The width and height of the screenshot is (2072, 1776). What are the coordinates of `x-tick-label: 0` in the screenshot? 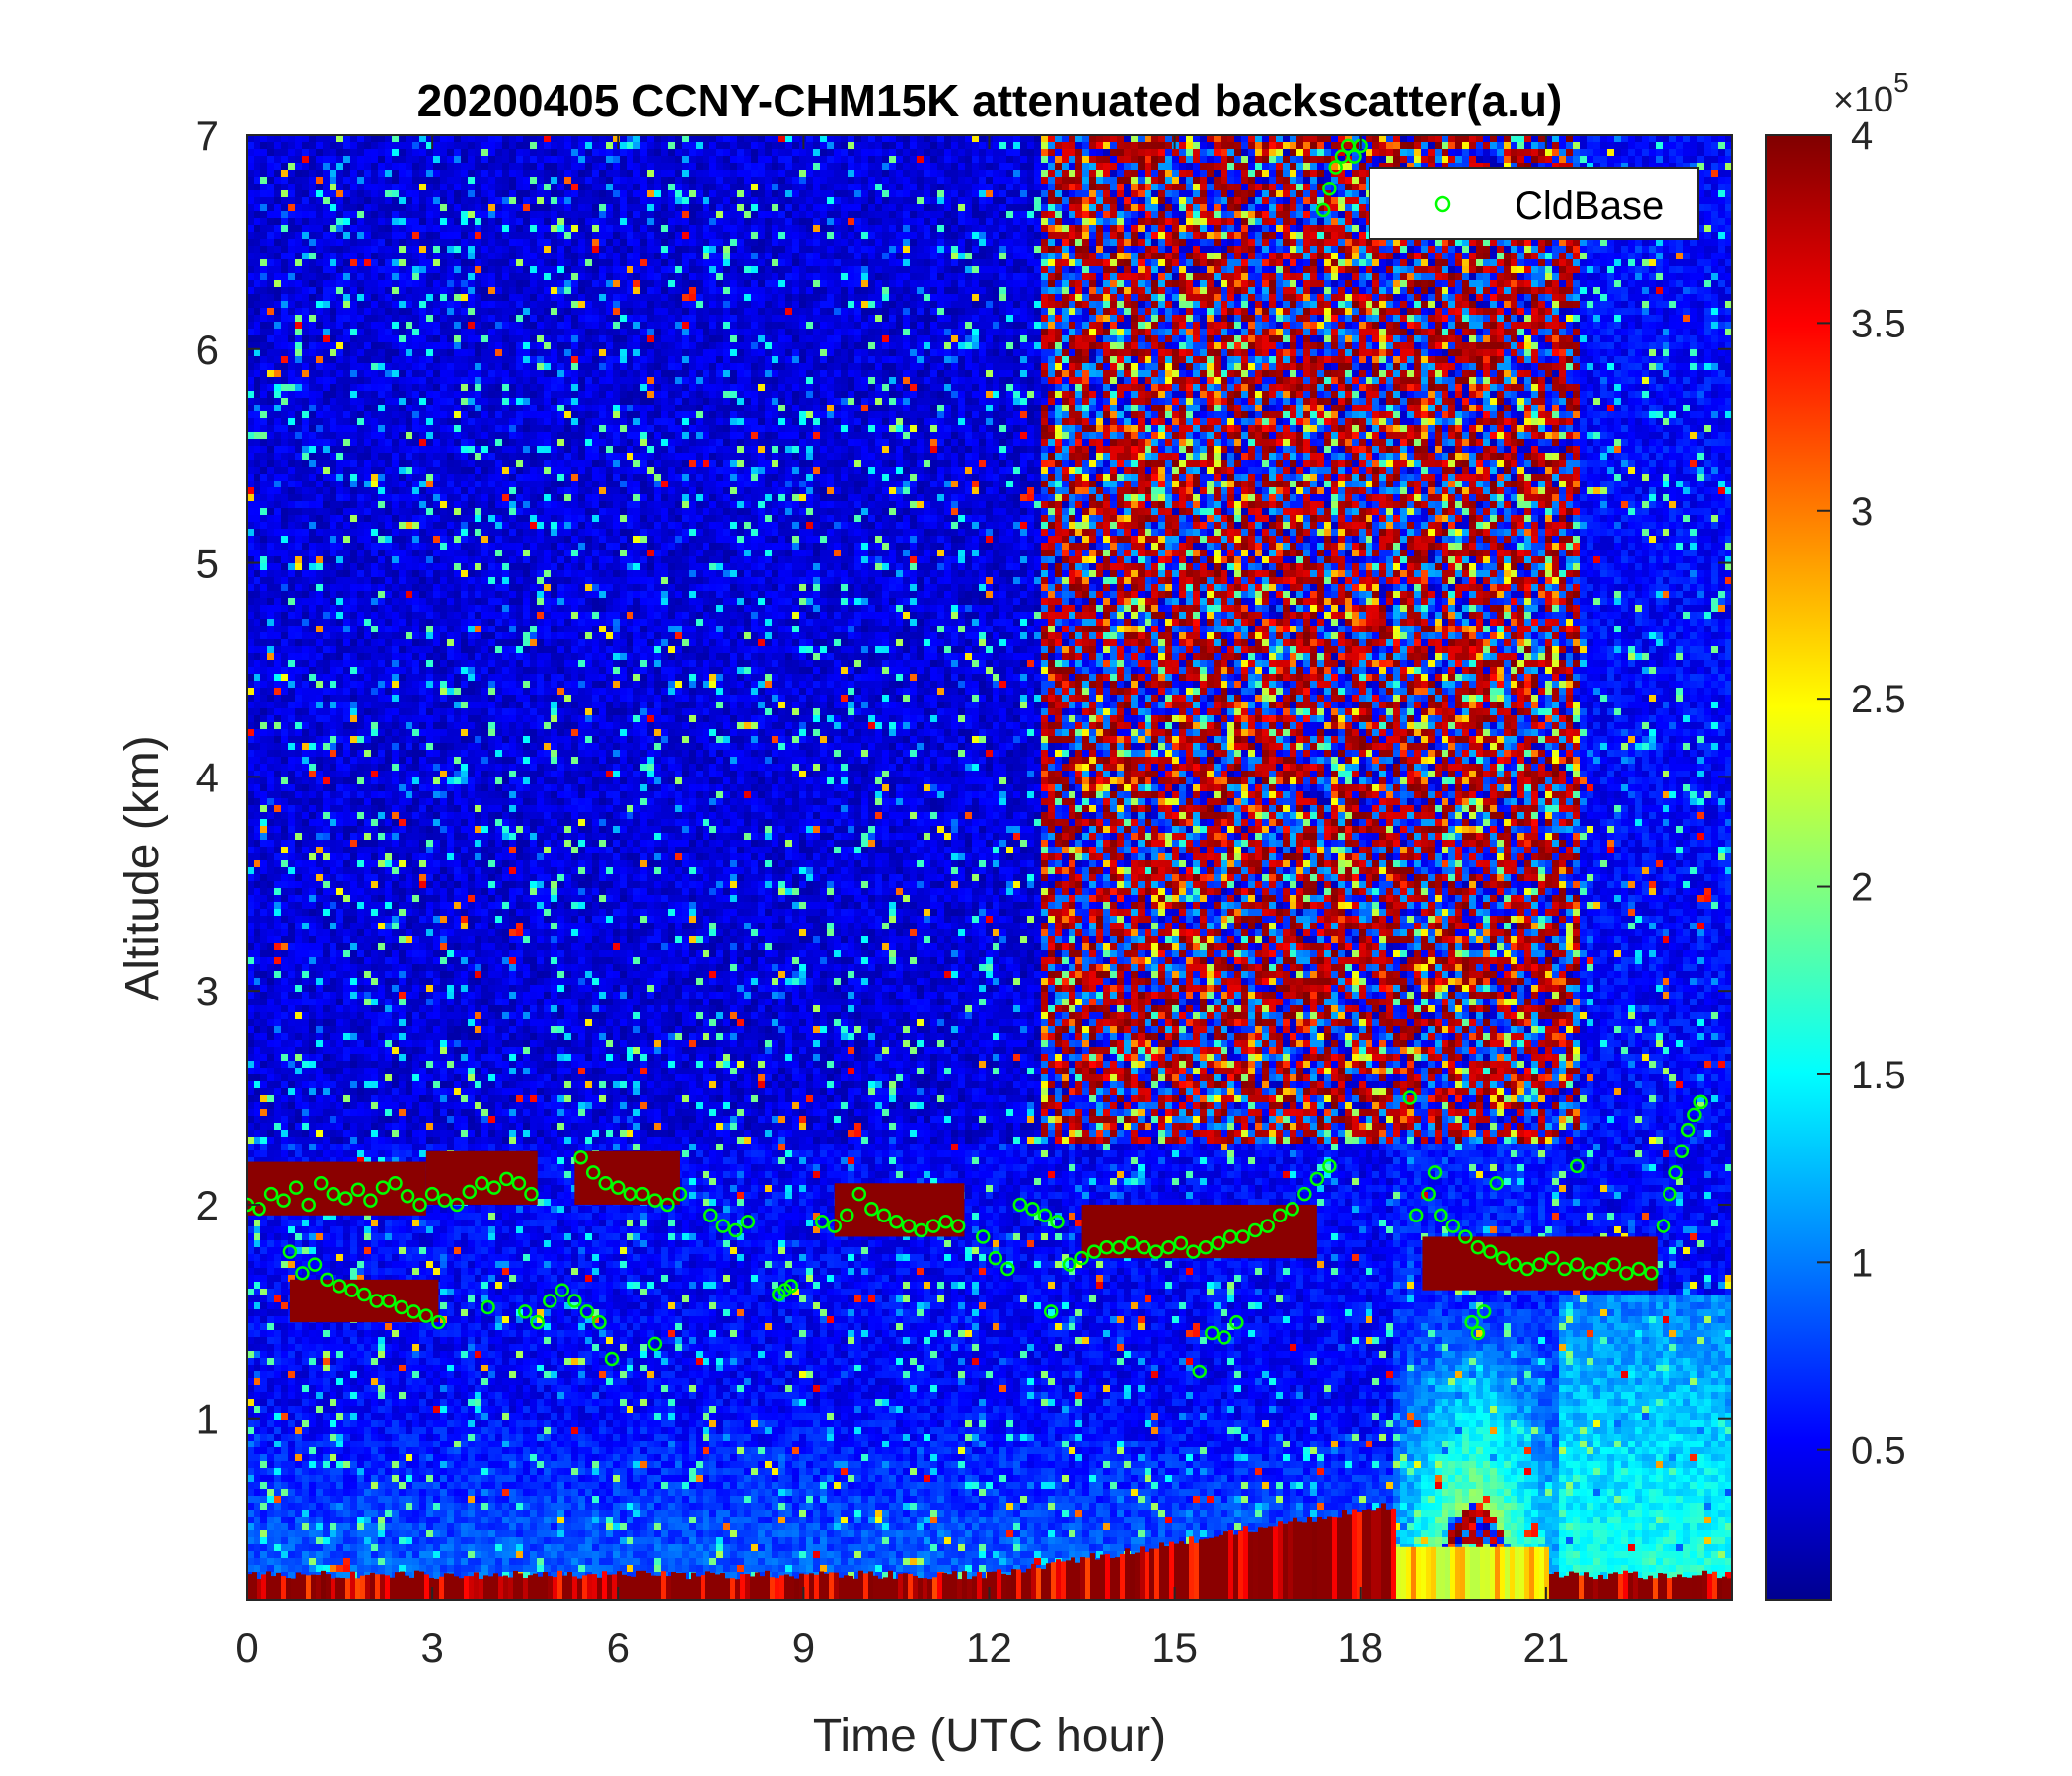 It's located at (247, 1647).